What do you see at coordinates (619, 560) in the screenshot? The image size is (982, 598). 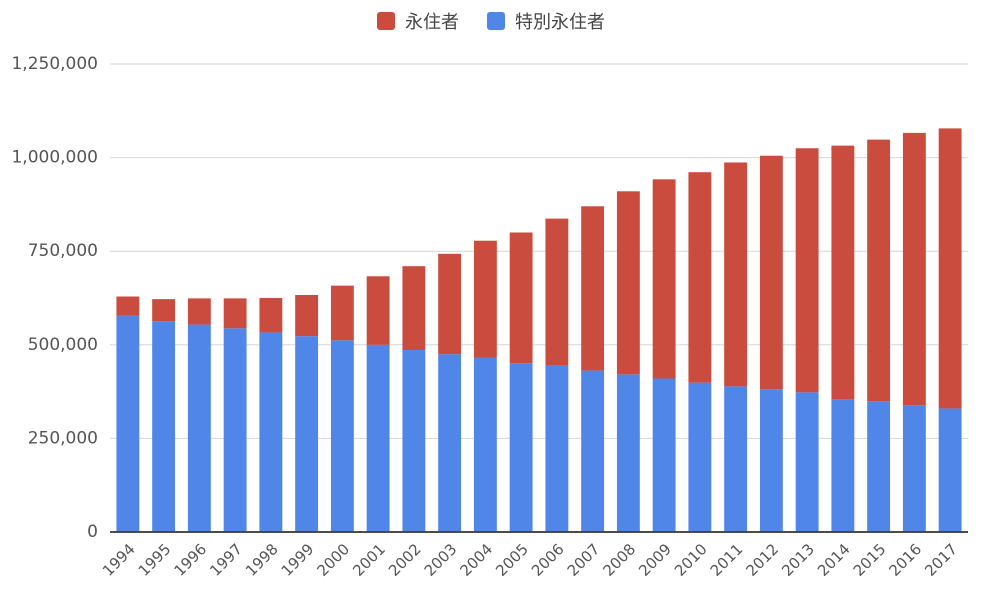 I see `x-tick-label: 2008` at bounding box center [619, 560].